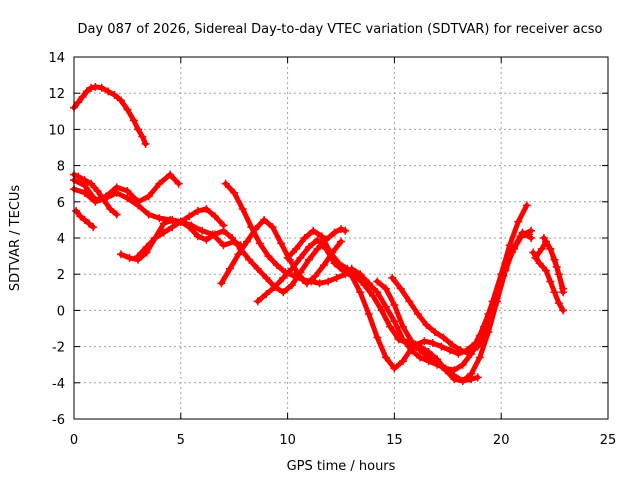  Describe the element at coordinates (181, 440) in the screenshot. I see `x-tick-label: 5` at that location.